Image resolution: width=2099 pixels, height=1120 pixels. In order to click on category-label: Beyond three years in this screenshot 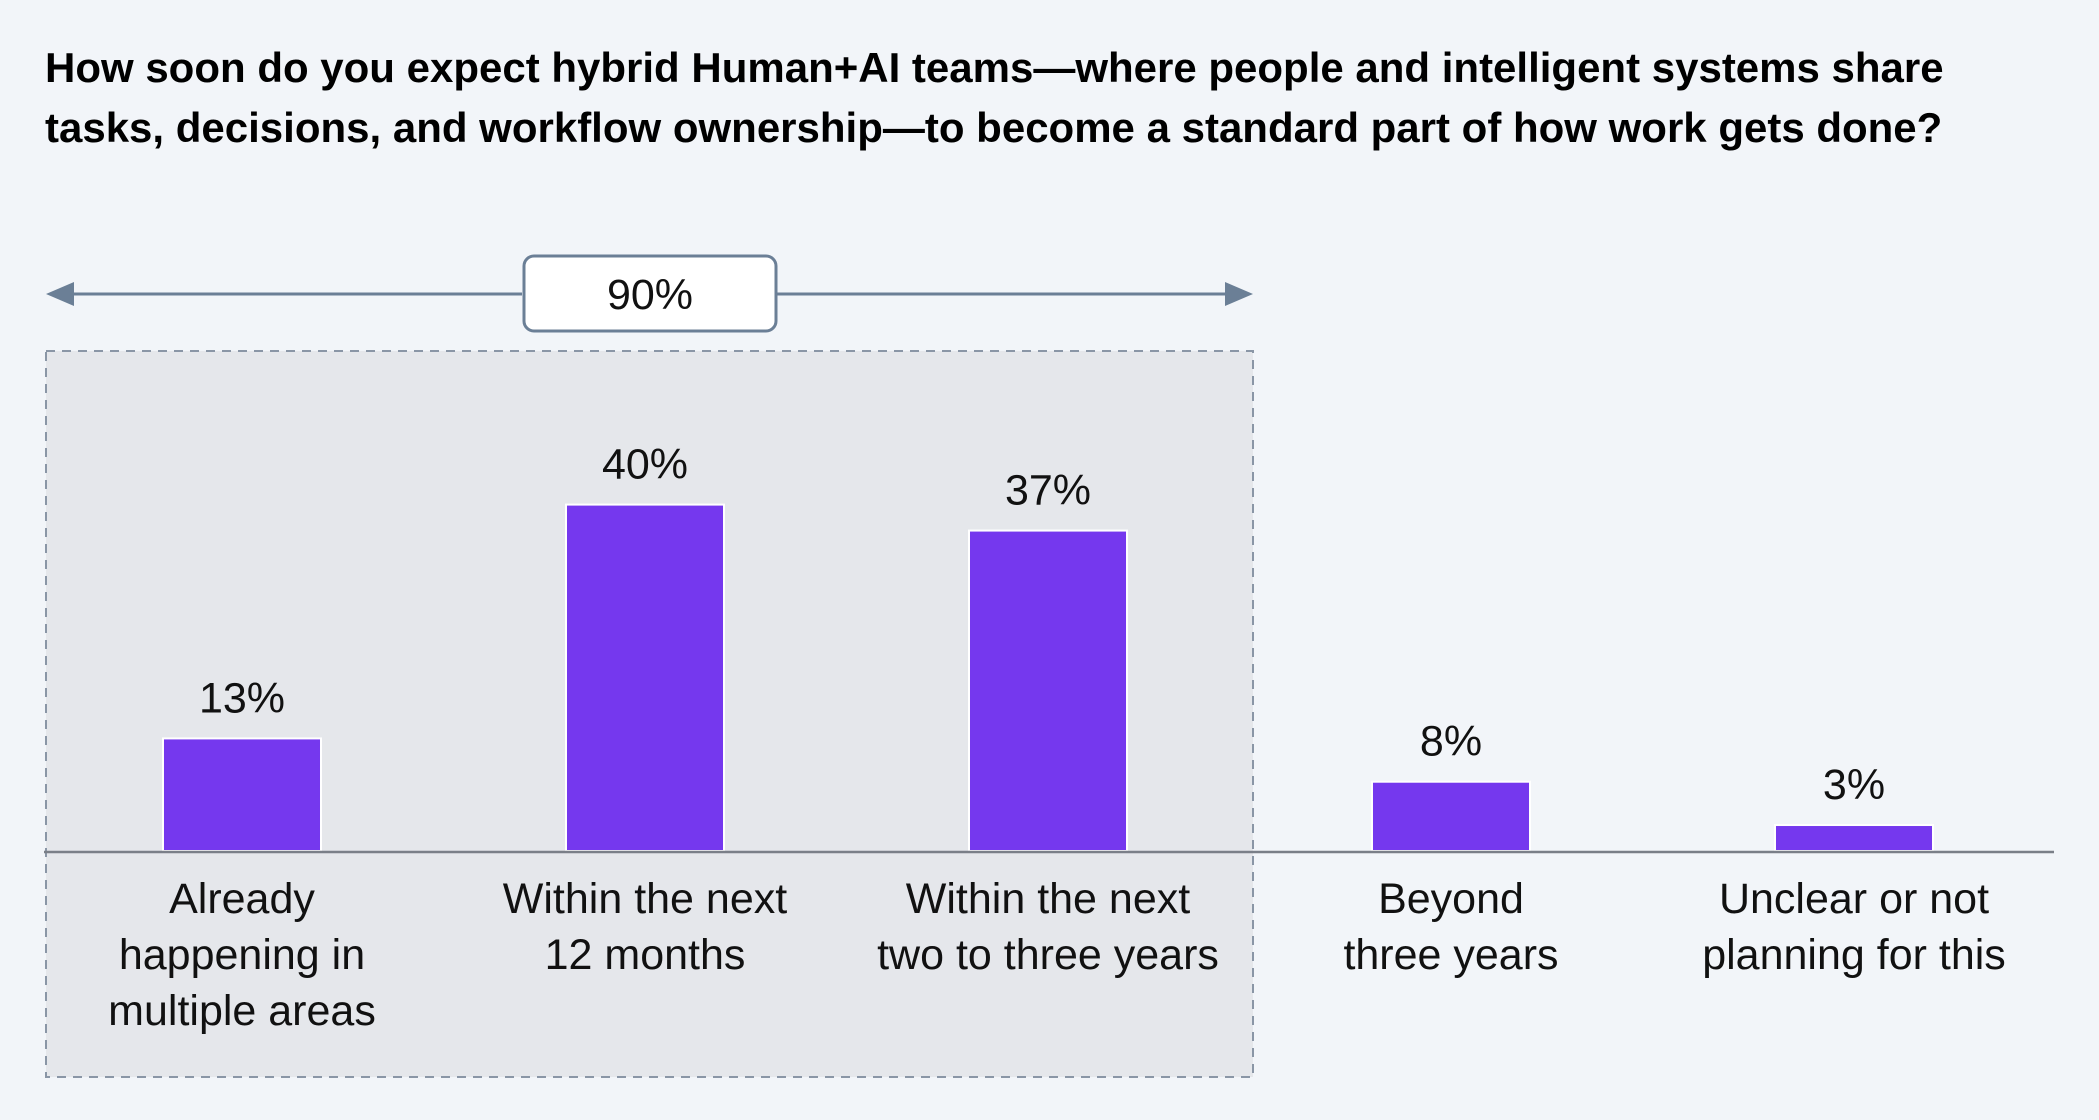, I will do `click(1450, 927)`.